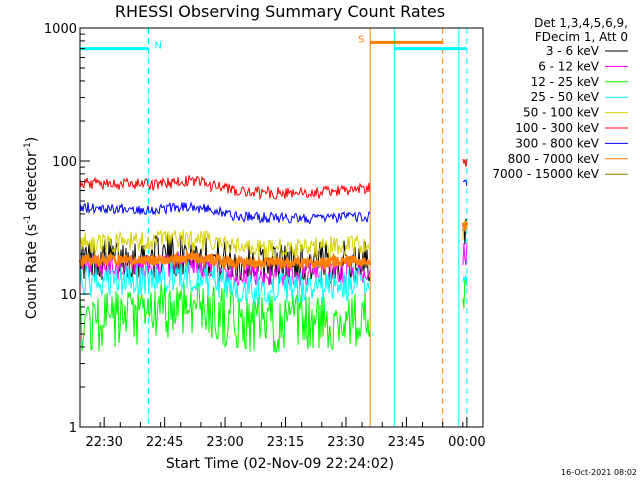 Image resolution: width=640 pixels, height=480 pixels. Describe the element at coordinates (545, 174) in the screenshot. I see `legend-label-9: 7000 - 15000 keV` at that location.